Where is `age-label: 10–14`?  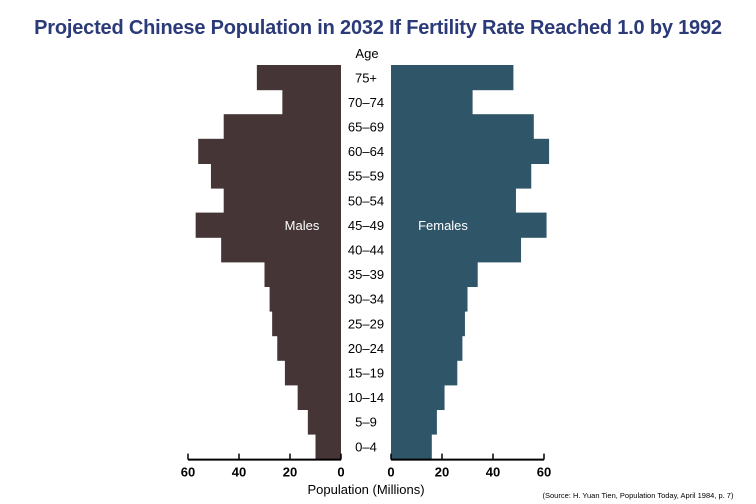
age-label: 10–14 is located at coordinates (366, 397).